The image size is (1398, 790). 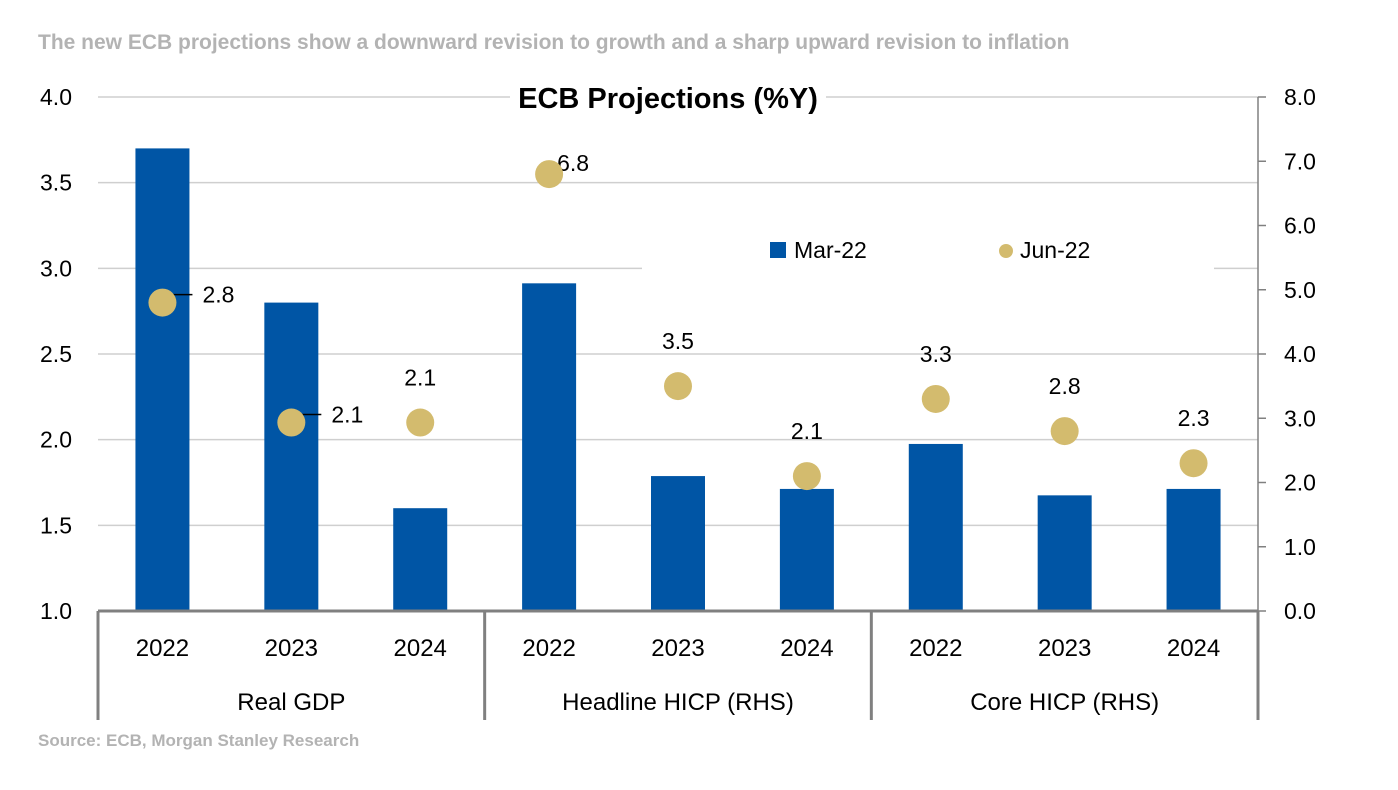 I want to click on y-right-tick-label: 5.0, so click(x=1300, y=290).